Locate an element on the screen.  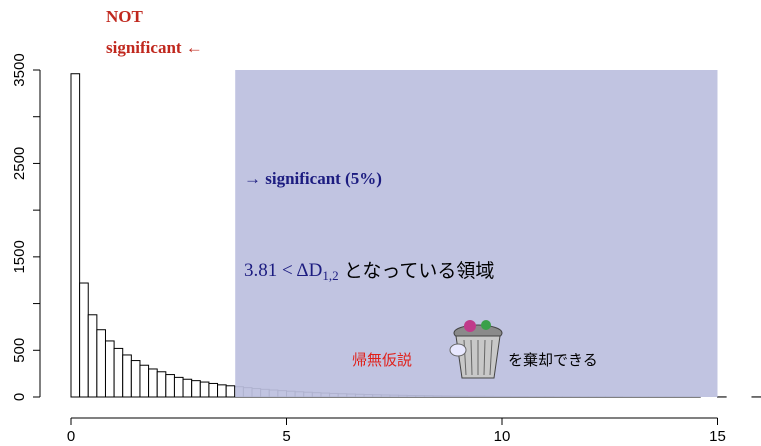
y-tick-label: 0 is located at coordinates (19, 397).